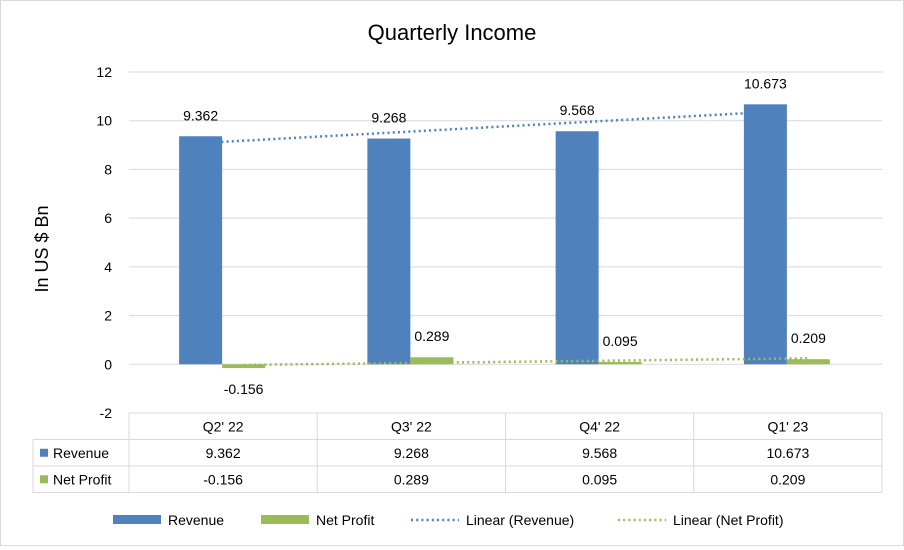  I want to click on data-label-net-profit: 0.289, so click(431, 336).